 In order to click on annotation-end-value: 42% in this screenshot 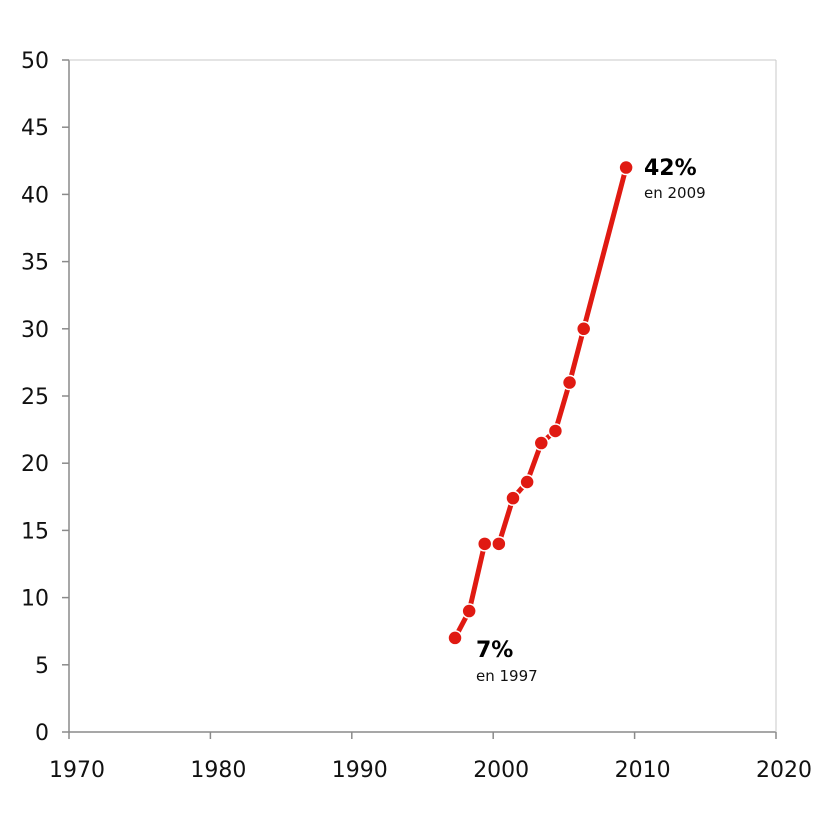, I will do `click(670, 168)`.